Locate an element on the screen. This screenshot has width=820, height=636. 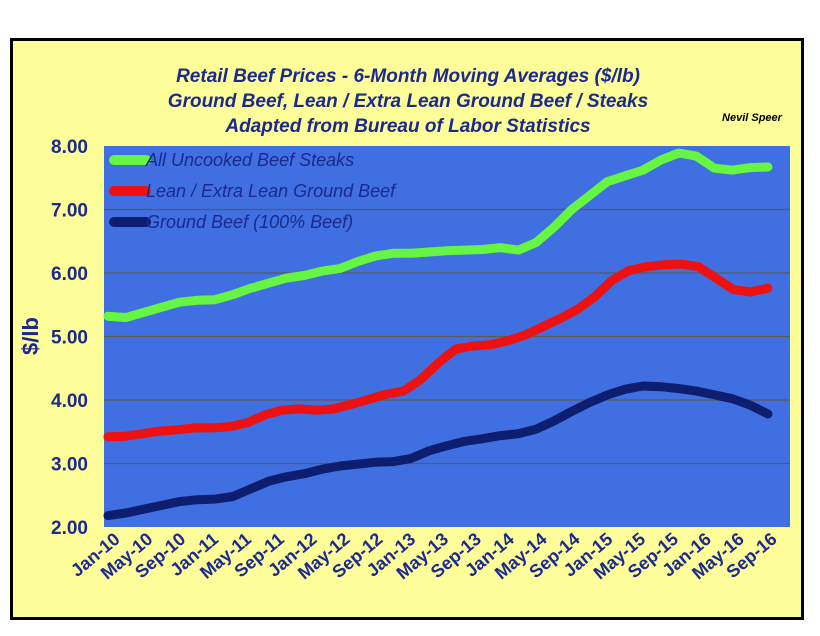
y-axis-label: $/lb is located at coordinates (30, 336).